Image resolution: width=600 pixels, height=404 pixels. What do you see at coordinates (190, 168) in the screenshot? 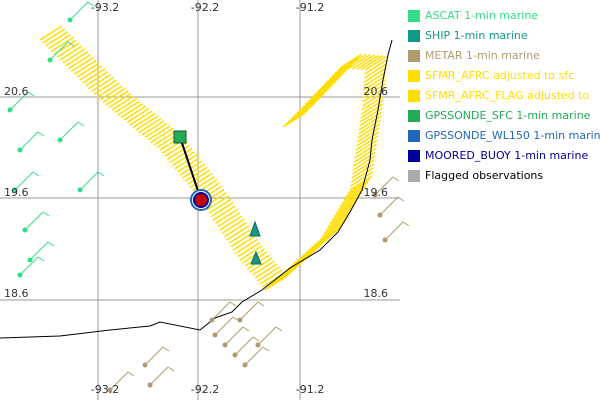
I see `buoy-link` at bounding box center [190, 168].